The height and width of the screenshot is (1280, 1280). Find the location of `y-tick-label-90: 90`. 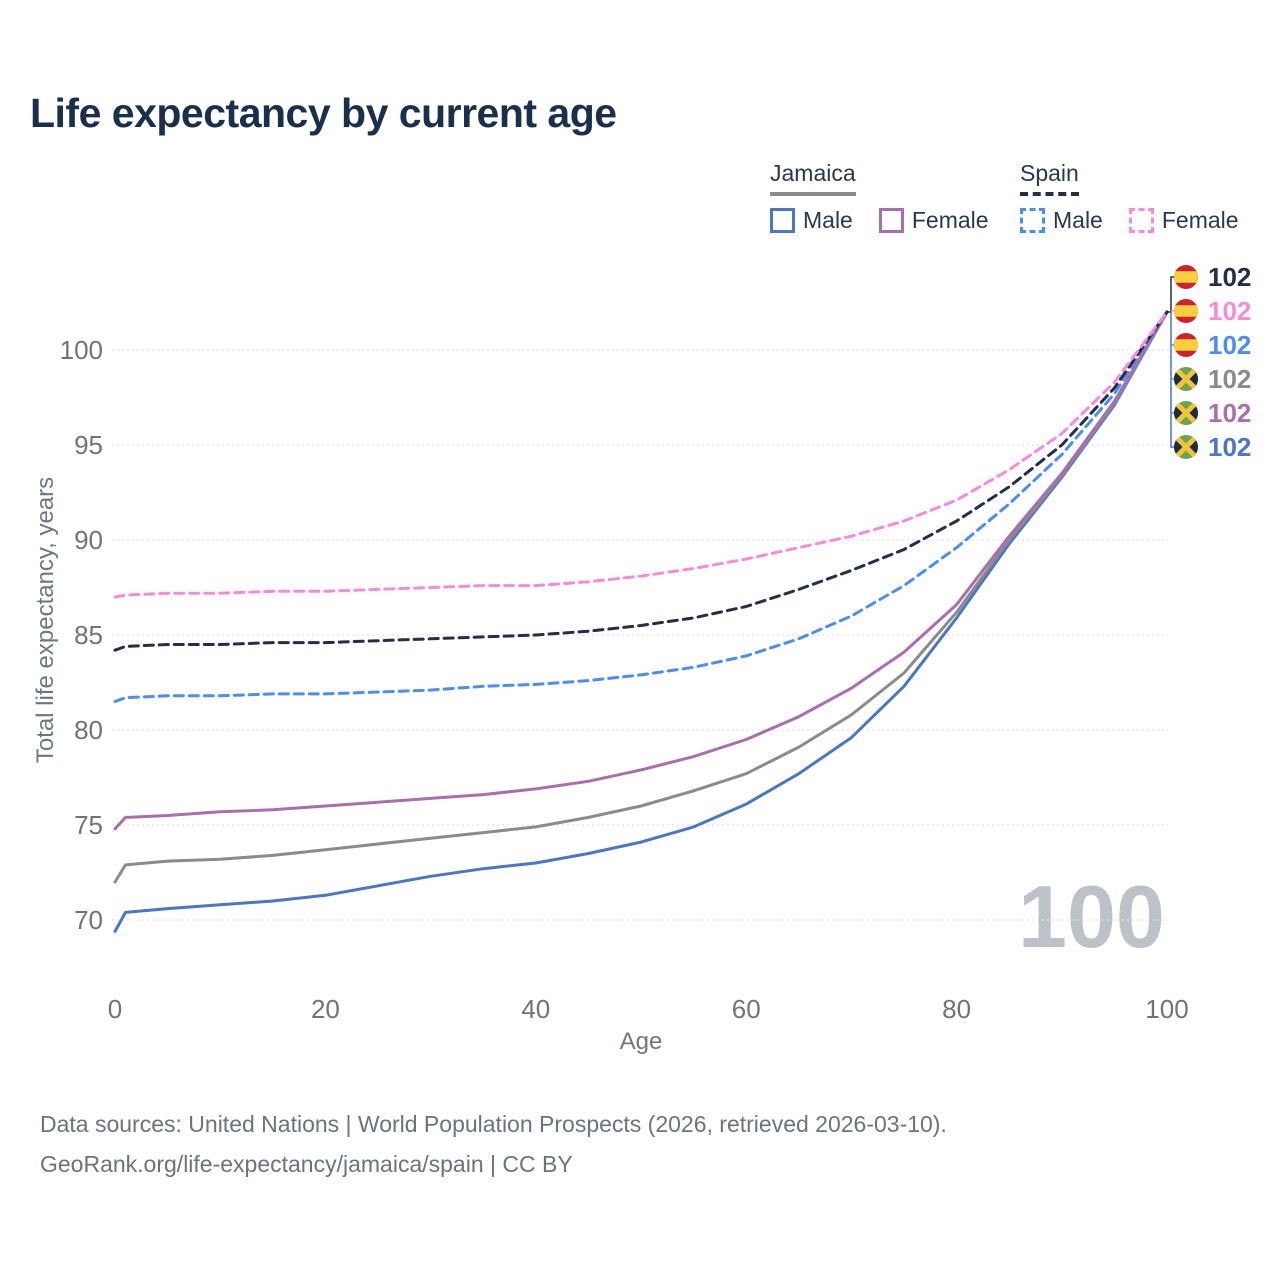

y-tick-label-90: 90 is located at coordinates (88, 540).